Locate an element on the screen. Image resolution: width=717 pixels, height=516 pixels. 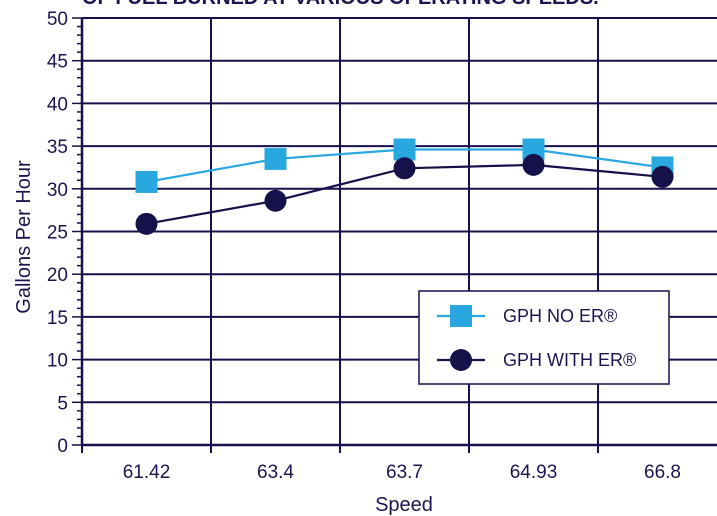
series is located at coordinates (404, 186).